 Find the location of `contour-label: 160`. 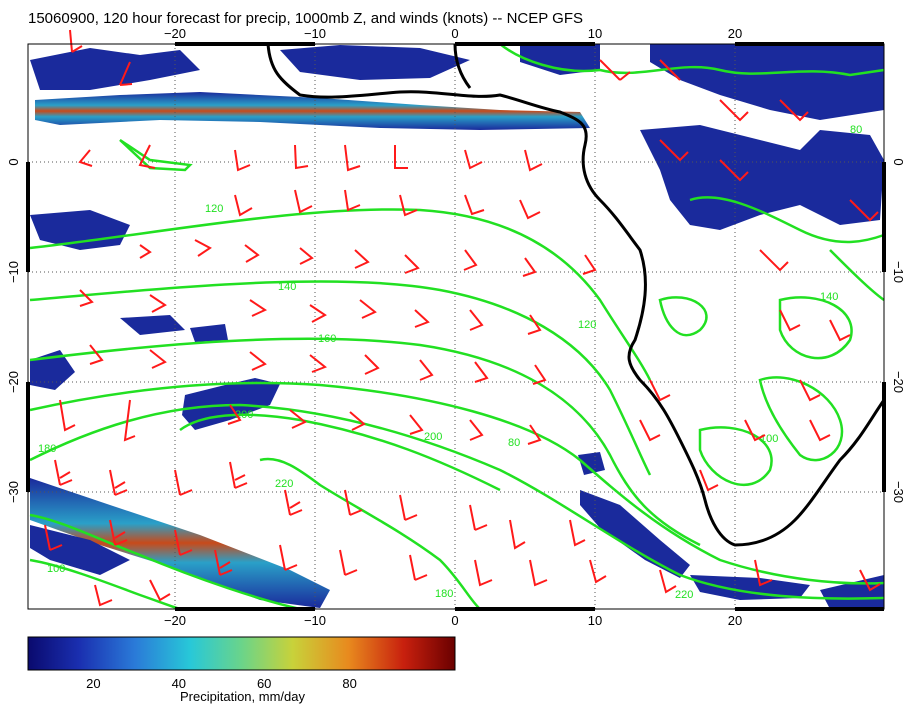

contour-label: 160 is located at coordinates (327, 339).